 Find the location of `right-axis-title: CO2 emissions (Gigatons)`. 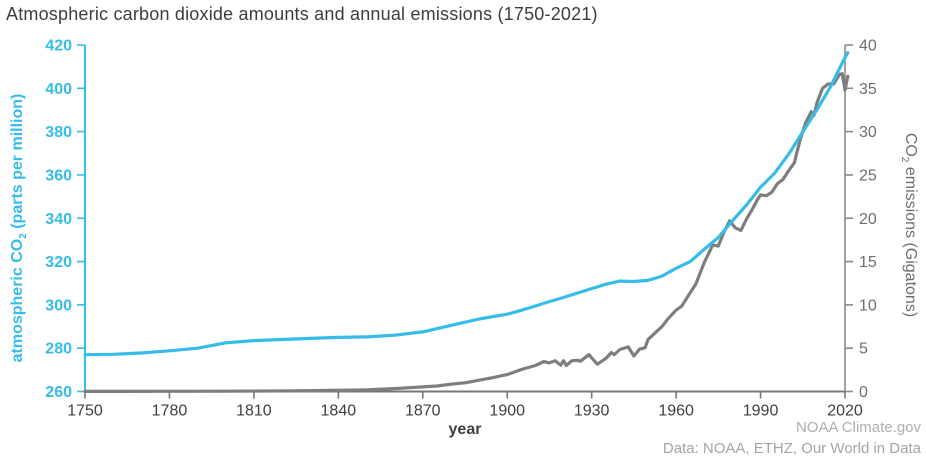

right-axis-title: CO2 emissions (Gigatons) is located at coordinates (909, 225).